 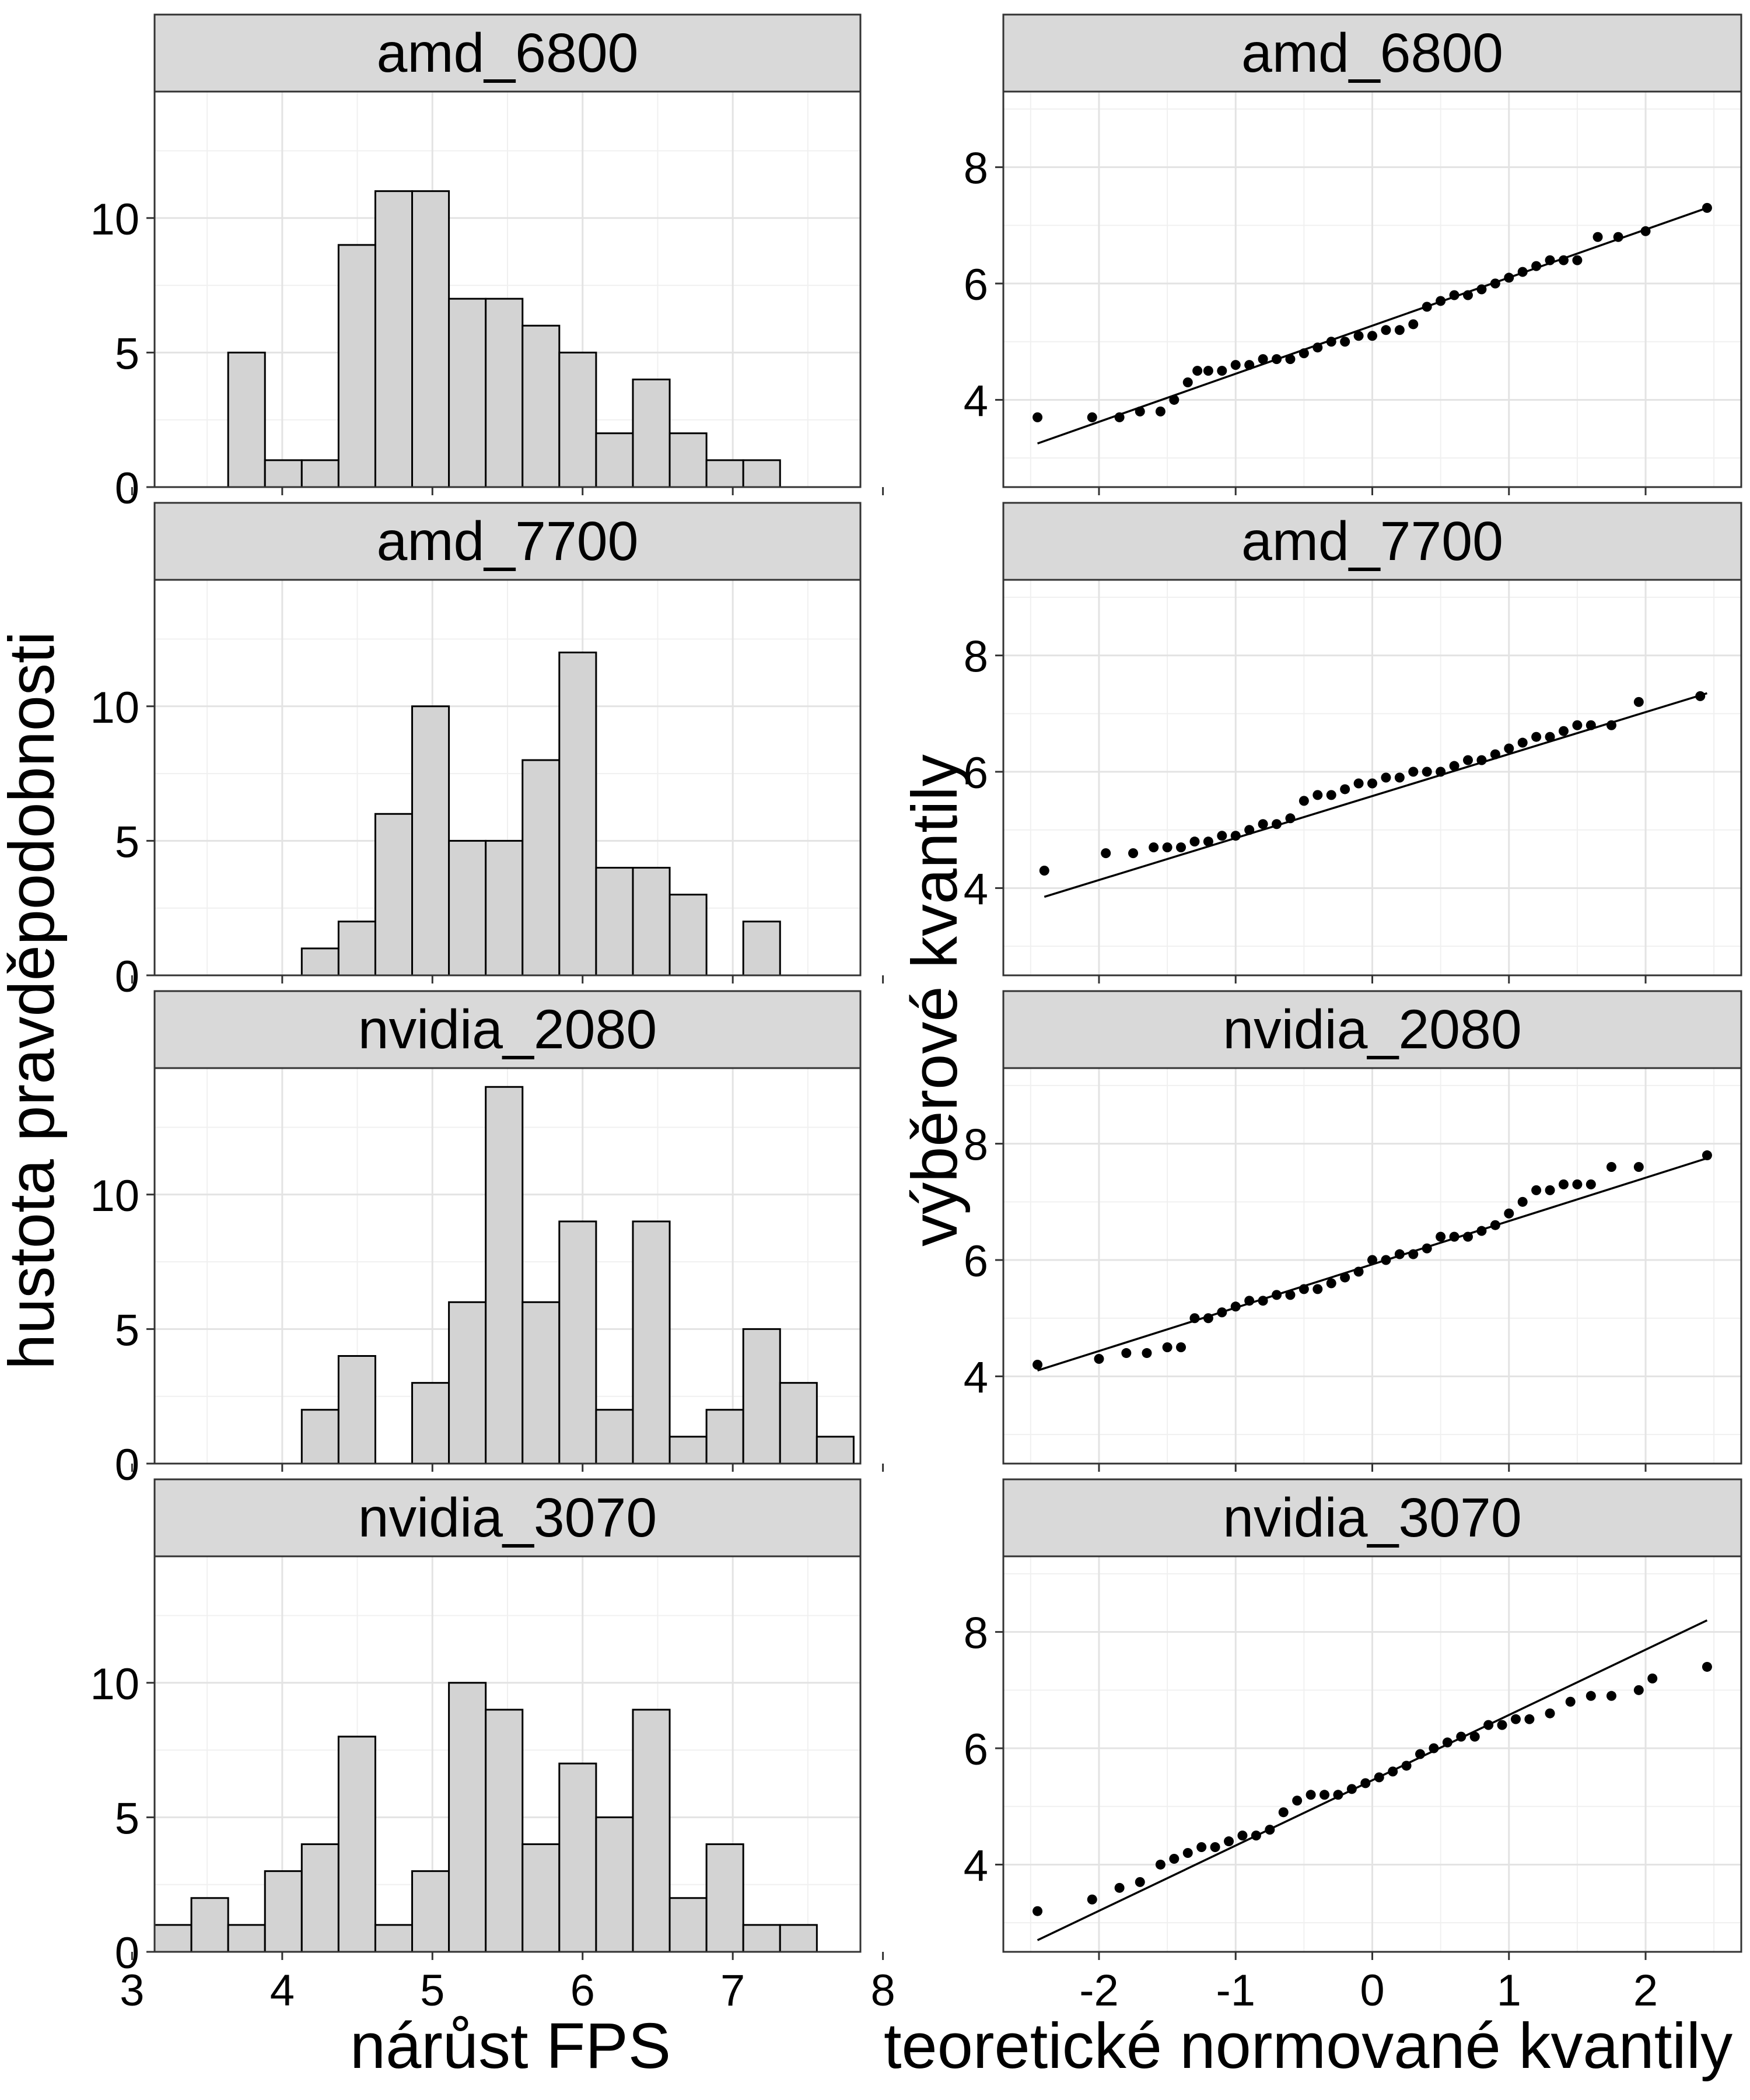 What do you see at coordinates (127, 977) in the screenshot?
I see `y-tick-label: 0` at bounding box center [127, 977].